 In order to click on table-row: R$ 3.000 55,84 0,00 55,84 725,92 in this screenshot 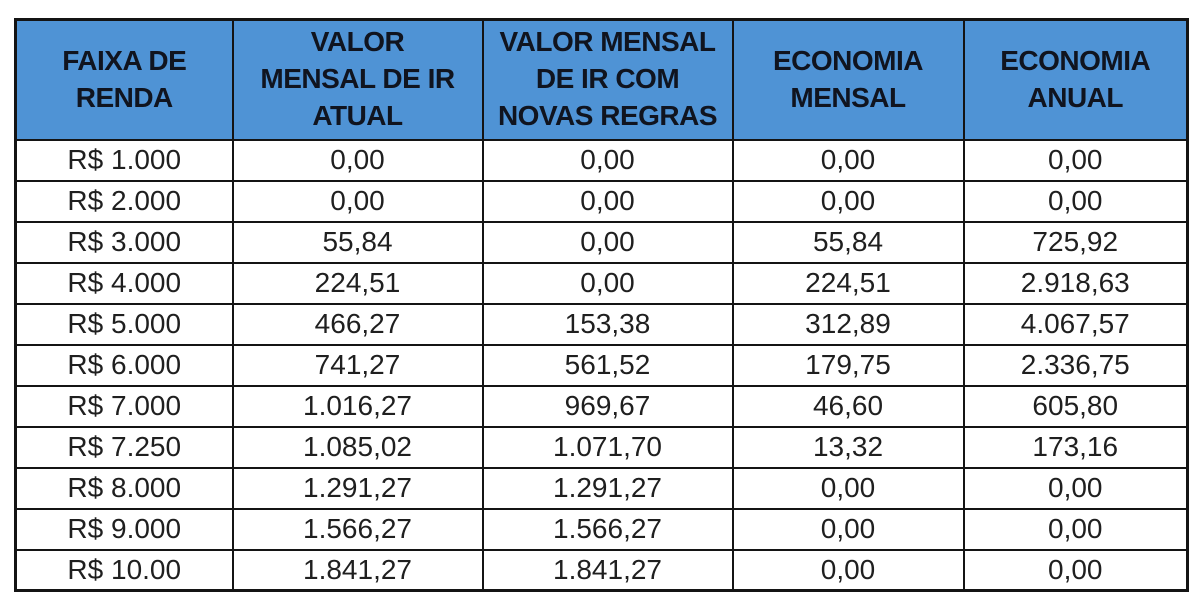, I will do `click(601, 242)`.